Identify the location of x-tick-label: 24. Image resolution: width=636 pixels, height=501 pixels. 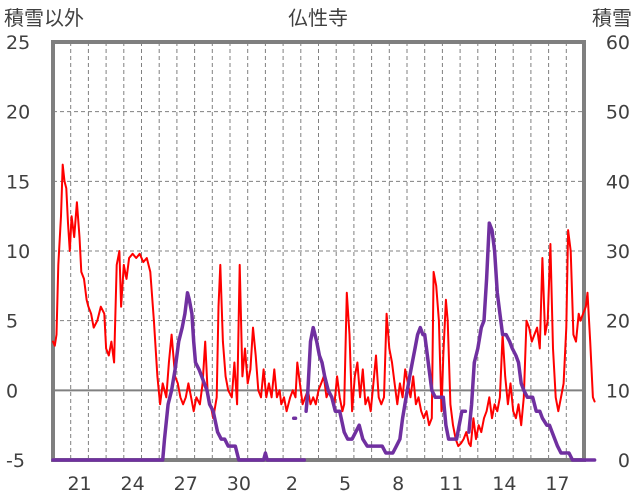
(133, 484).